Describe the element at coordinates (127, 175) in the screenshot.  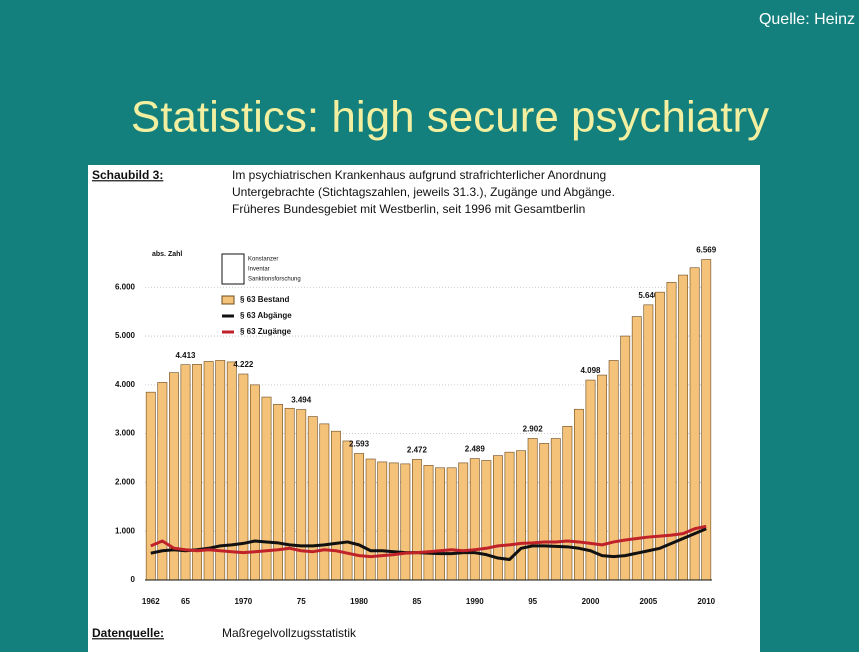
I see `figure-label: Schaubild 3:` at that location.